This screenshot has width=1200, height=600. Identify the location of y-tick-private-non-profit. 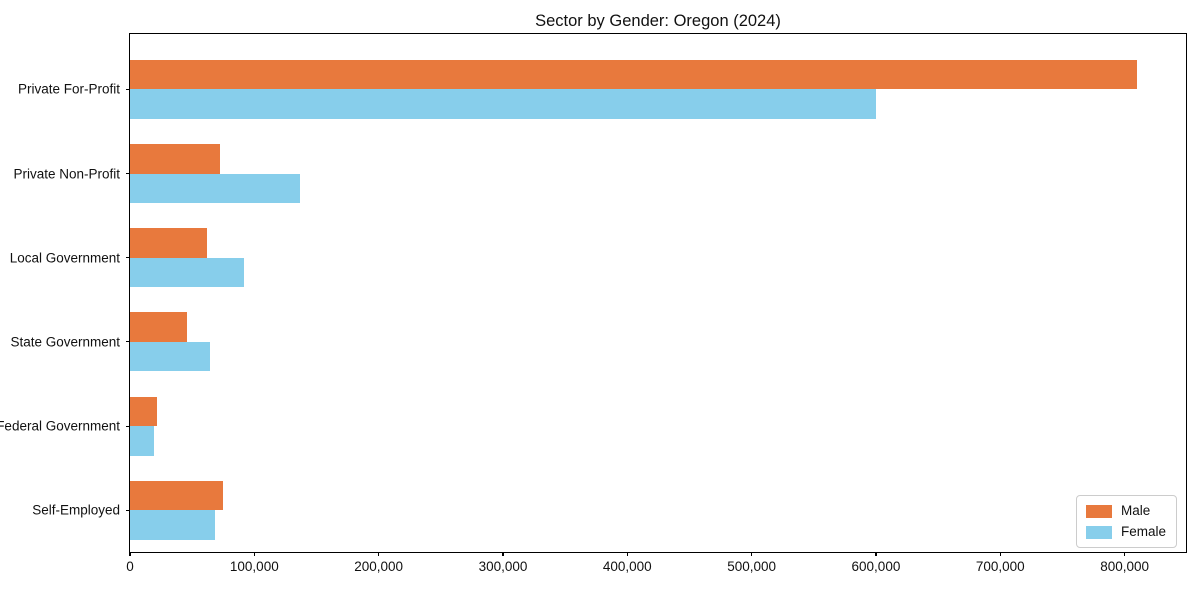
(128, 173).